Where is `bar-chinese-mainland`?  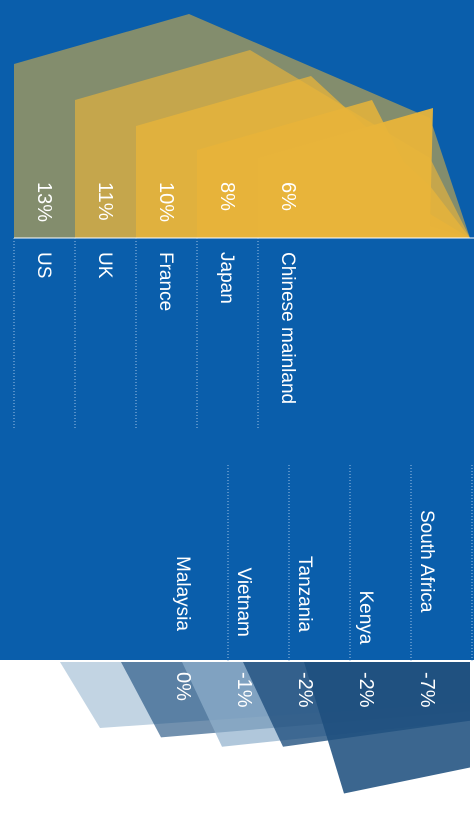 bar-chinese-mainland is located at coordinates (364, 173).